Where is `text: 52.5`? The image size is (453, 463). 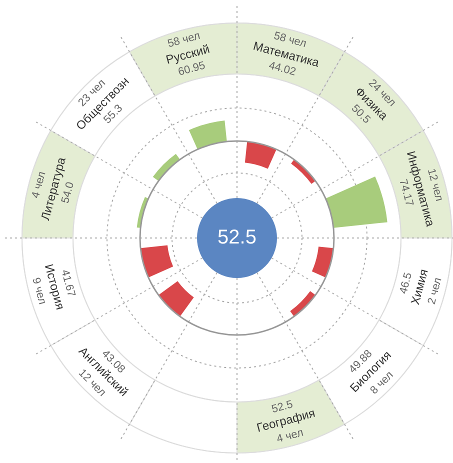 text: 52.5 is located at coordinates (237, 237).